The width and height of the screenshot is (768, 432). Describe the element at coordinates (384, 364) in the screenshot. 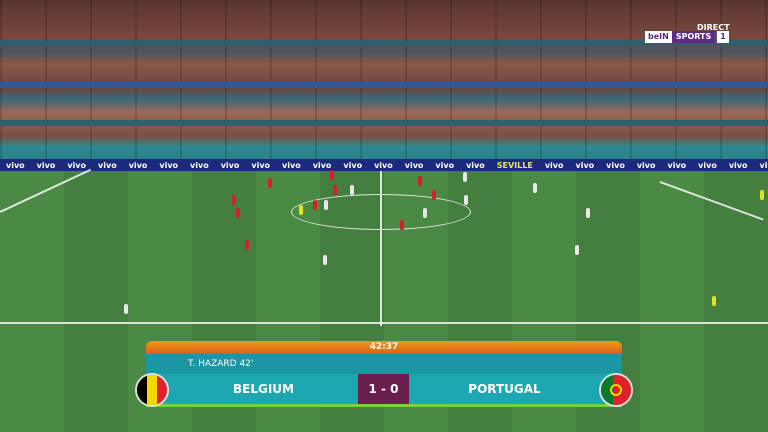

I see `goal-scorer: T. HAZARD 42'` at that location.